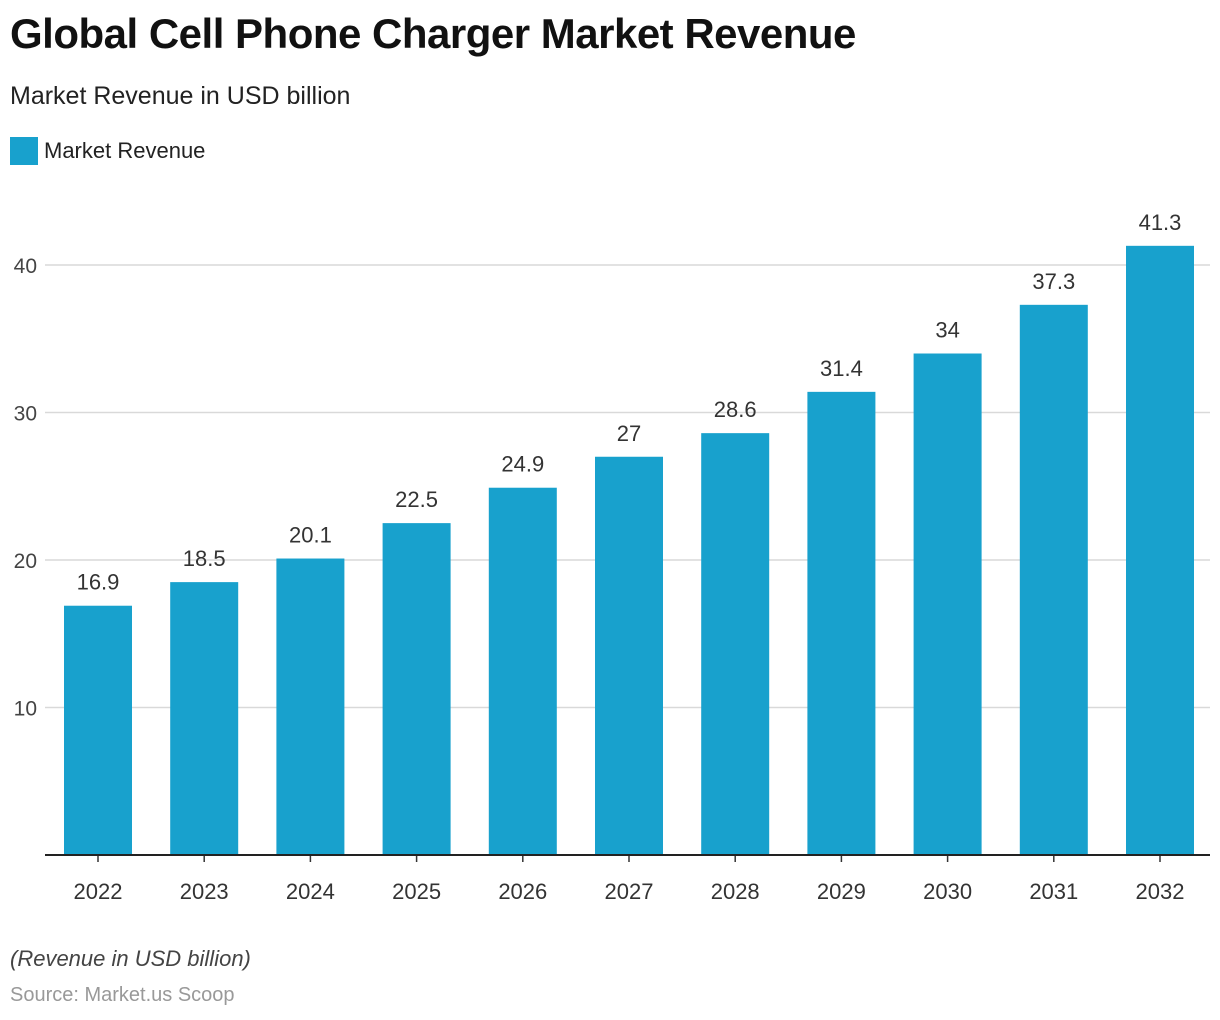 The image size is (1220, 1020). Describe the element at coordinates (25, 709) in the screenshot. I see `y-tick-label: 10` at that location.